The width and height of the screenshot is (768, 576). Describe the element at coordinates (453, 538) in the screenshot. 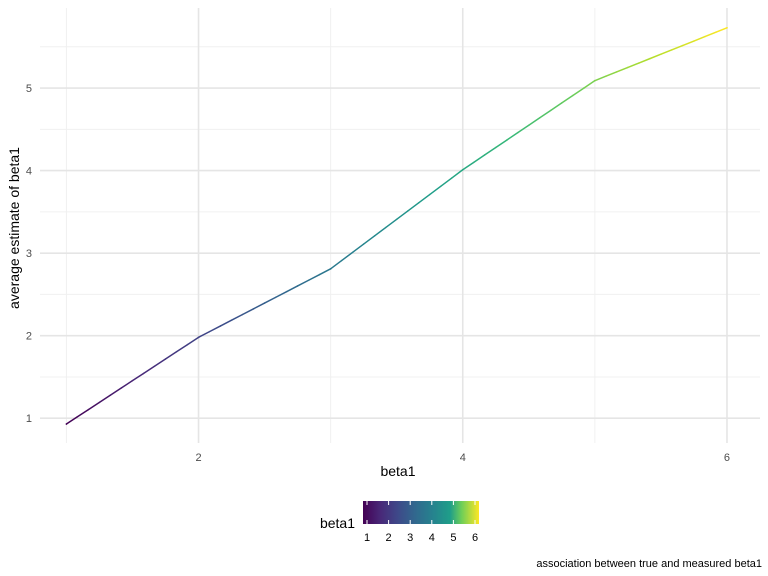

I see `legend-tick-label: 5` at that location.